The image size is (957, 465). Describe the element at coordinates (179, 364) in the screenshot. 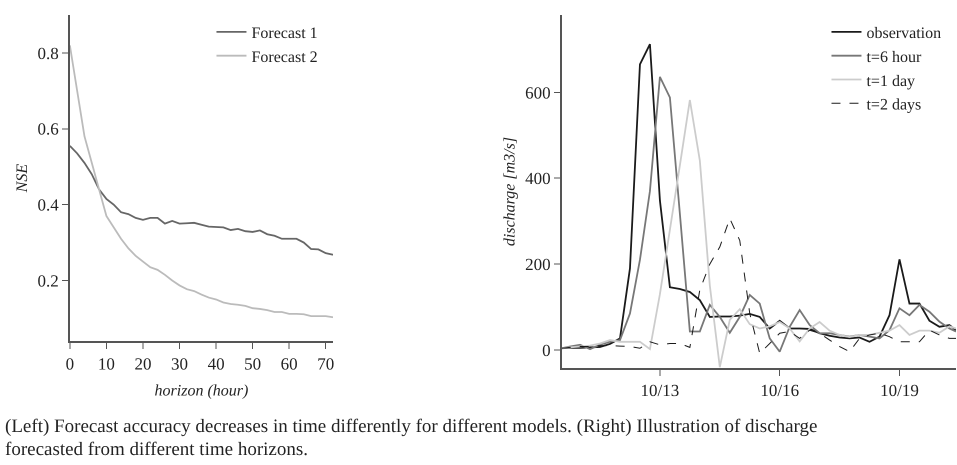

I see `x-tick-label: 30` at that location.